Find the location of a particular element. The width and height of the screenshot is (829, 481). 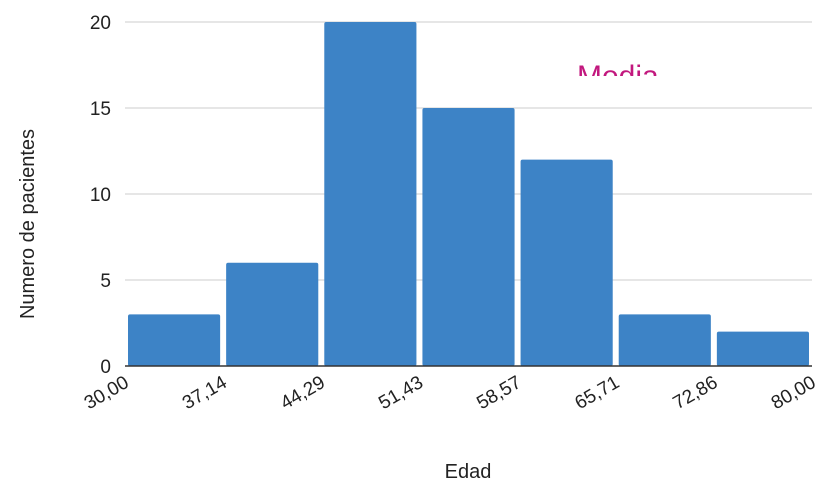

y-axis-title: Numero de pacientes is located at coordinates (28, 224).